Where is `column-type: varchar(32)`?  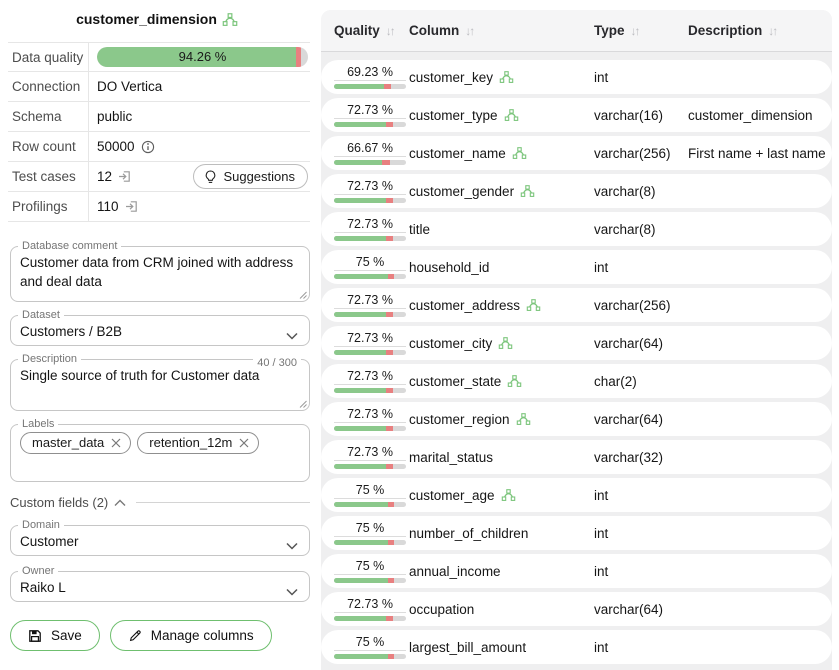 column-type: varchar(32) is located at coordinates (629, 457).